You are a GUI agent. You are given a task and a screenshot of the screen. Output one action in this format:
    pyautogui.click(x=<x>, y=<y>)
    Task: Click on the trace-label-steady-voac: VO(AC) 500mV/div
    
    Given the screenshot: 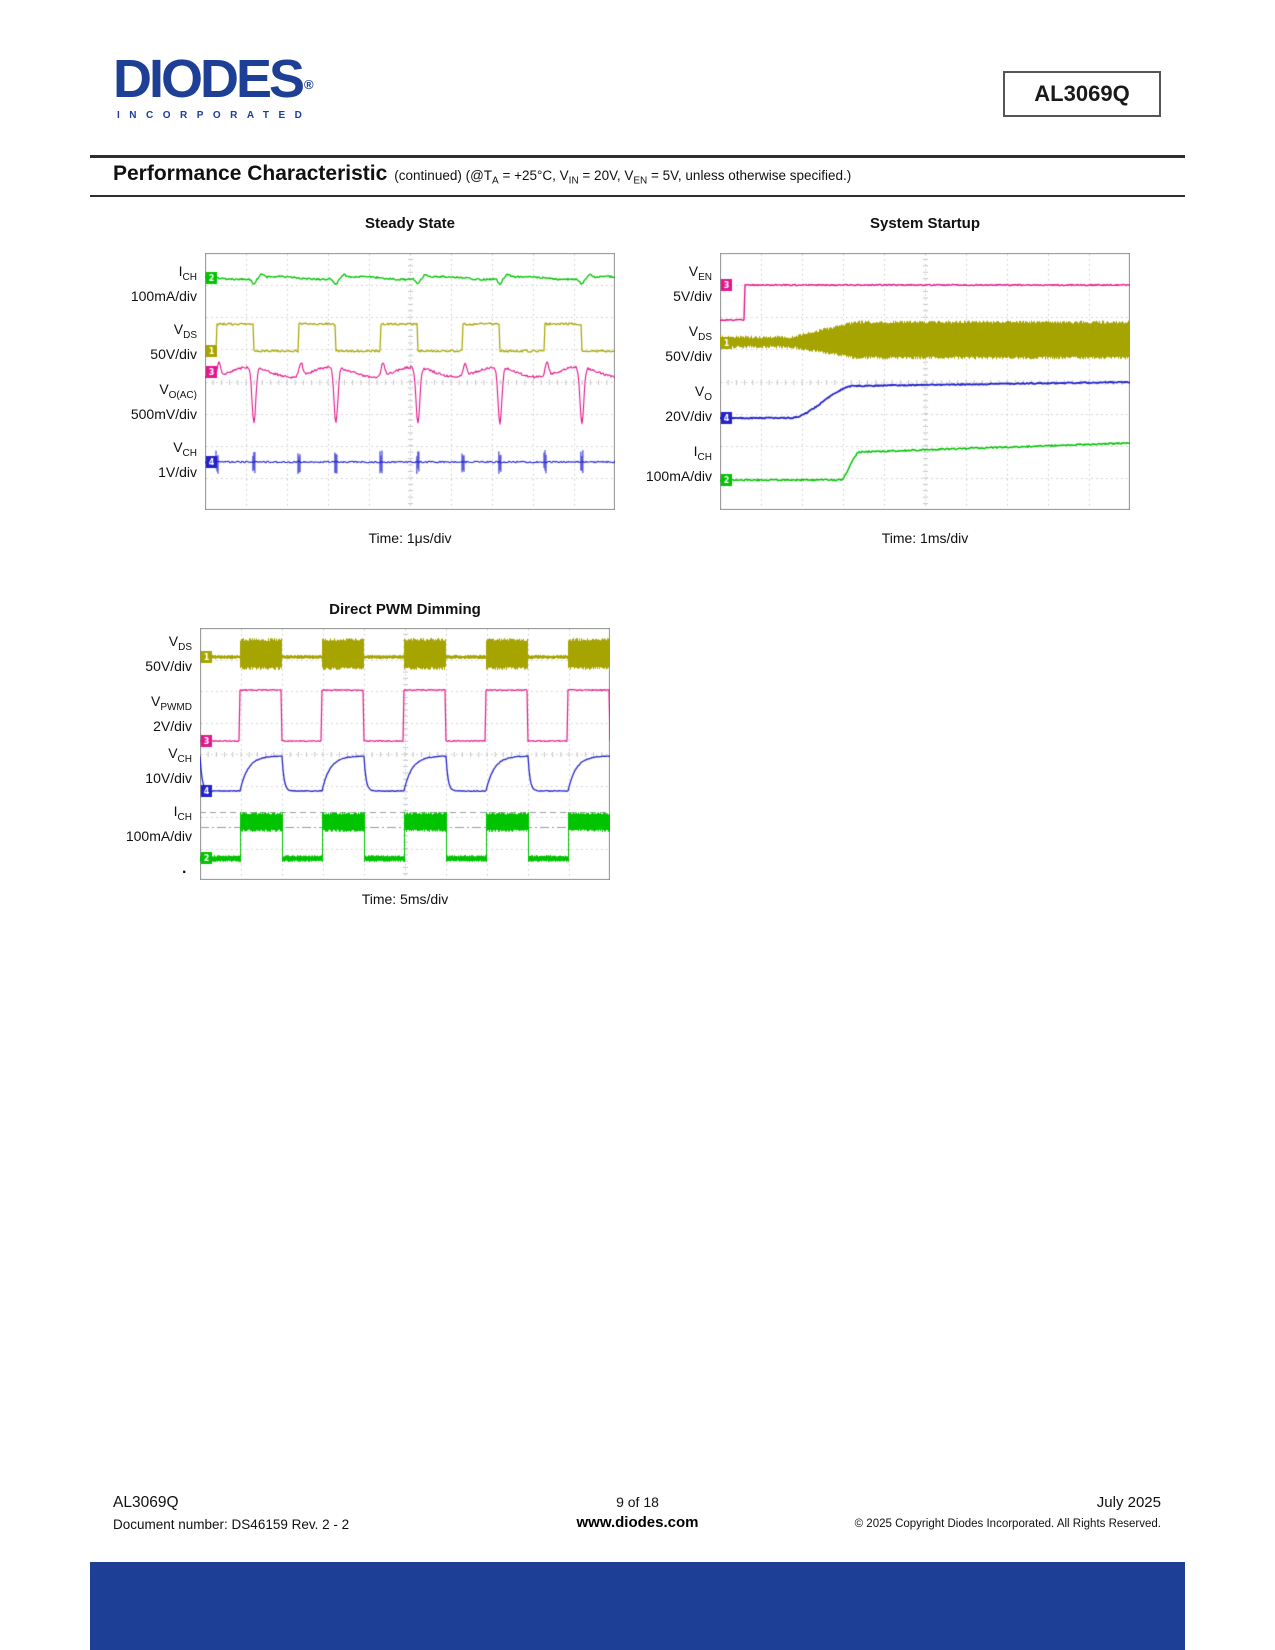 What is the action you would take?
    pyautogui.click(x=164, y=402)
    